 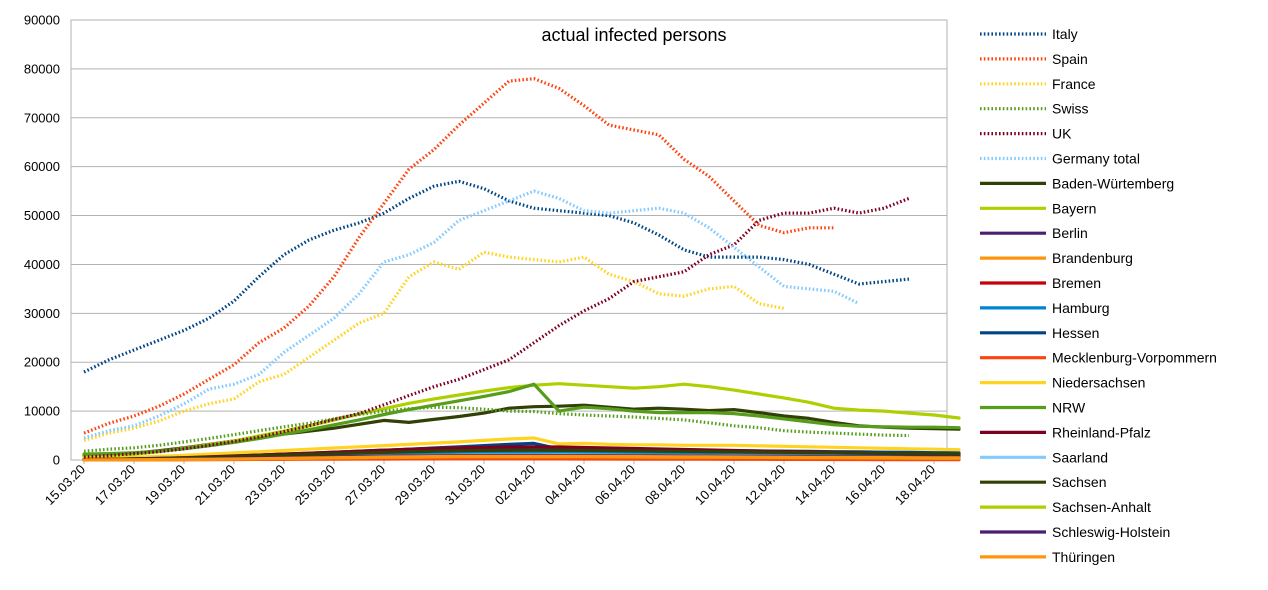 What do you see at coordinates (1096, 159) in the screenshot?
I see `legend-label: Germany total` at bounding box center [1096, 159].